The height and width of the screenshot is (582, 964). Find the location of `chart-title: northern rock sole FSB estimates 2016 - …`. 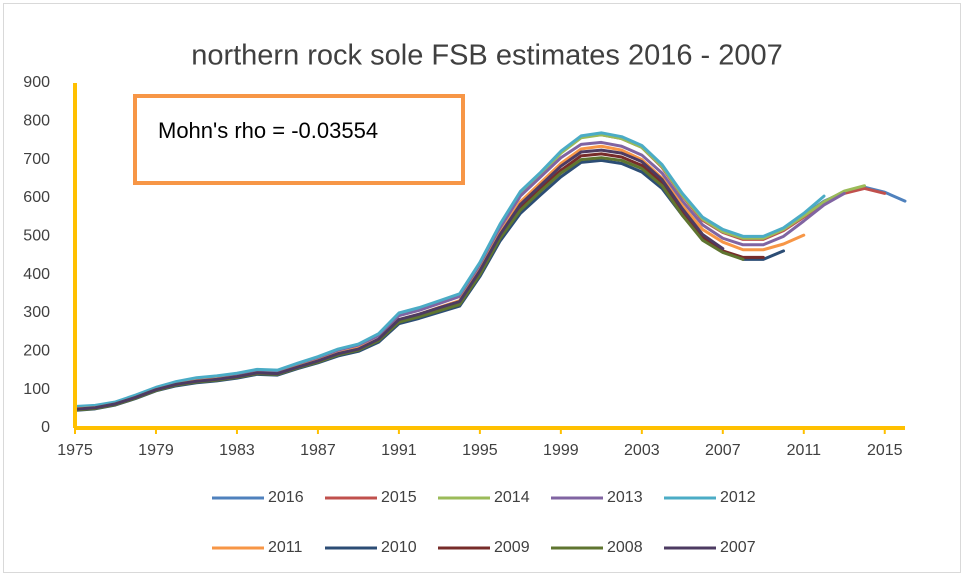

chart-title: northern rock sole FSB estimates 2016 - … is located at coordinates (487, 56).